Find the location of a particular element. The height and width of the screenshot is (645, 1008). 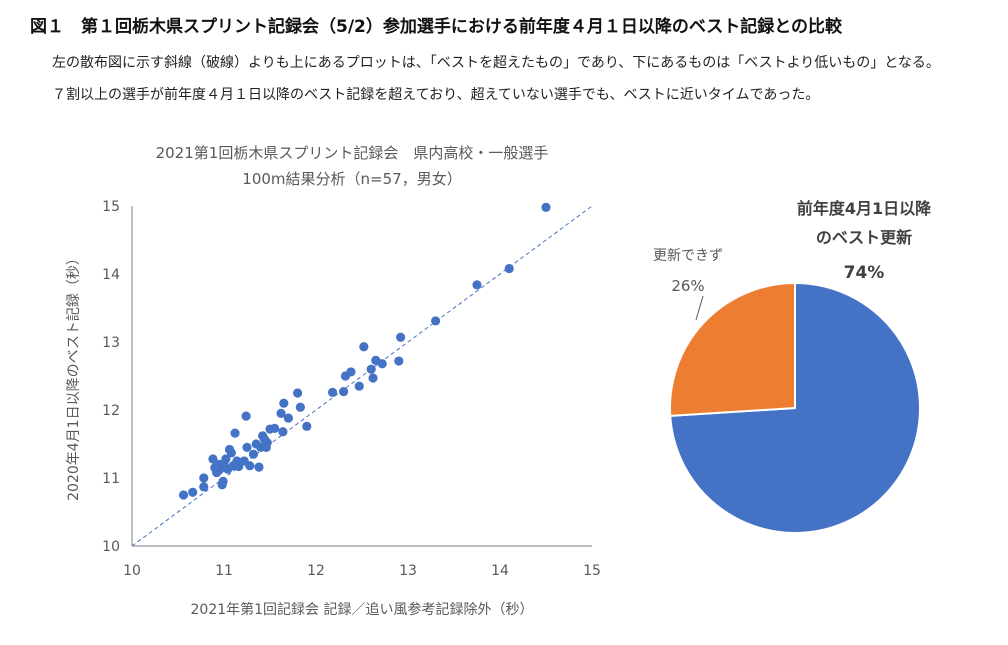

scatter-x-tick-label-4: 14 is located at coordinates (500, 571).